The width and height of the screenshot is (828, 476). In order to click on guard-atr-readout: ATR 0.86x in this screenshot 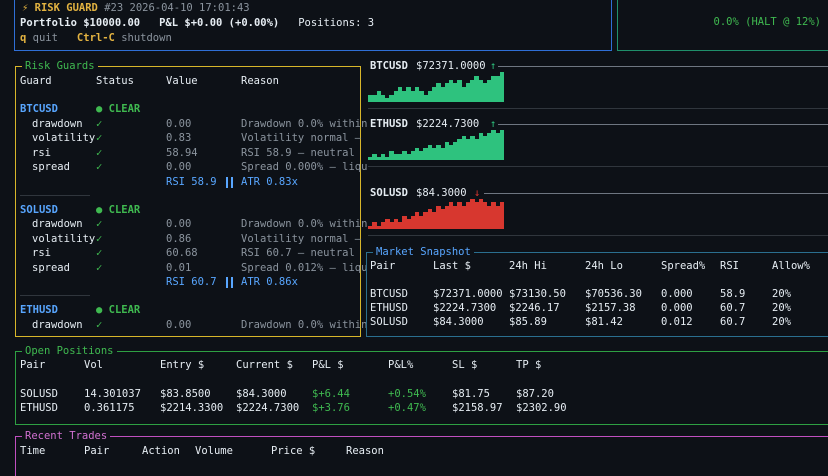, I will do `click(269, 282)`.